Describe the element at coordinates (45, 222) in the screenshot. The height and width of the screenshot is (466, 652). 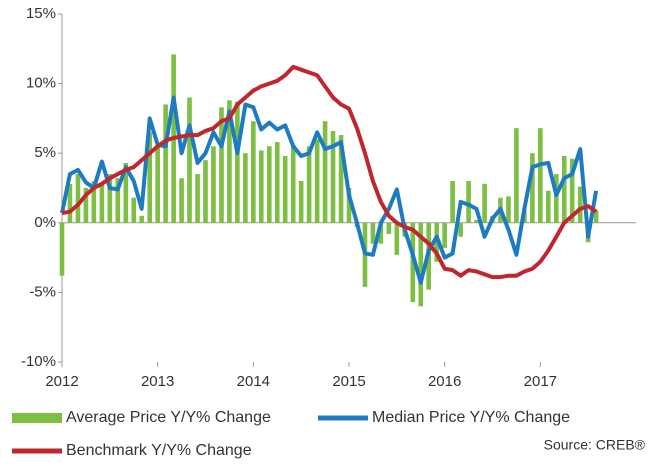
I see `y-tick-label: 0%` at that location.